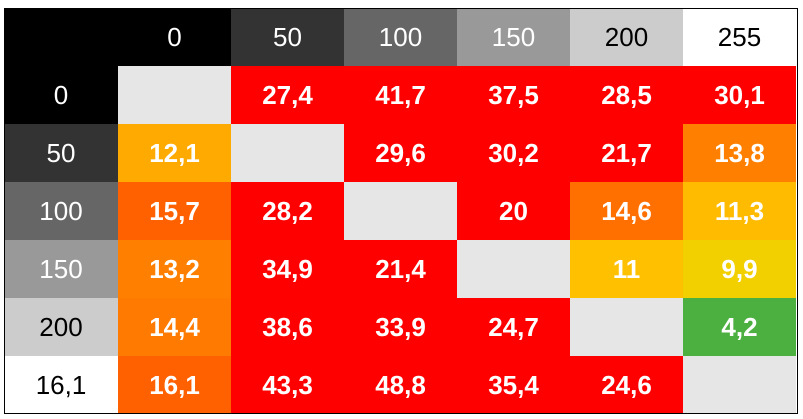  What do you see at coordinates (174, 327) in the screenshot?
I see `data-cell: 14,4` at bounding box center [174, 327].